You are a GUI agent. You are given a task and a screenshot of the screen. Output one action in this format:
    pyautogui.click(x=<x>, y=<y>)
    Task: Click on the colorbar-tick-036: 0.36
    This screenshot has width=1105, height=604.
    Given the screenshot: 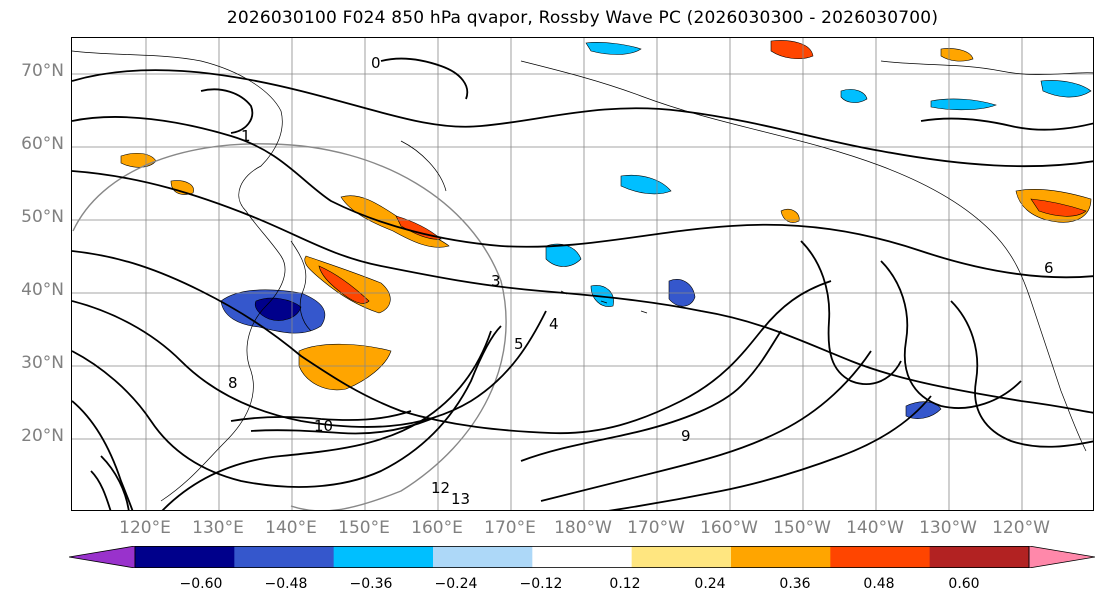 What is the action you would take?
    pyautogui.click(x=795, y=584)
    